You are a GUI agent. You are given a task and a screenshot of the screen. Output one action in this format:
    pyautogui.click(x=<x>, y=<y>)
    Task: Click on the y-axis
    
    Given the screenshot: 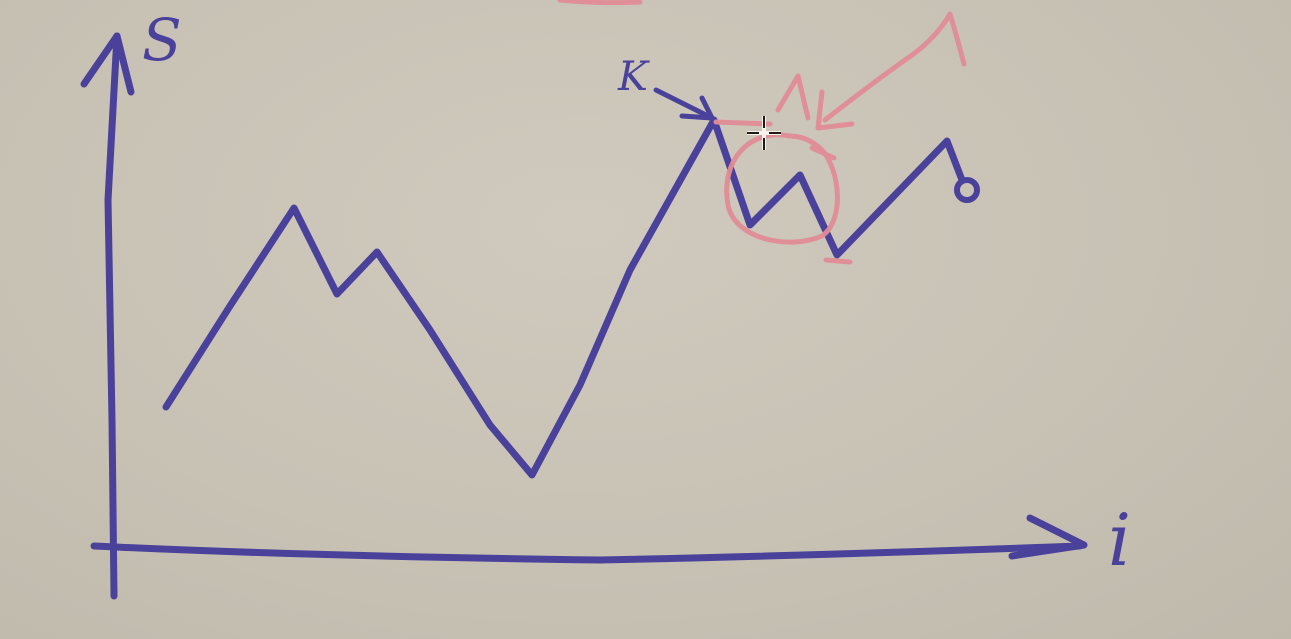 What is the action you would take?
    pyautogui.click(x=112, y=316)
    